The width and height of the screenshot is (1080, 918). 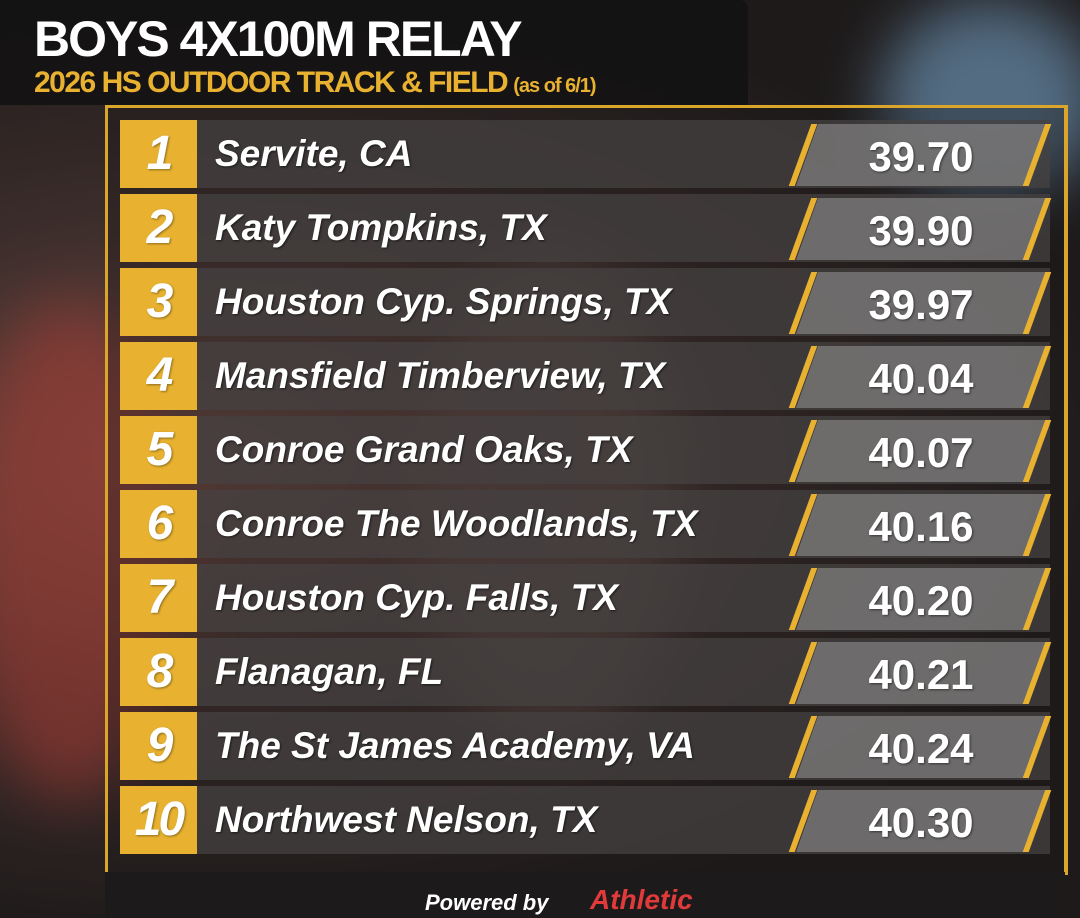 I want to click on ranking-row: 9 The St James Academy, VA 40.24, so click(x=586, y=746).